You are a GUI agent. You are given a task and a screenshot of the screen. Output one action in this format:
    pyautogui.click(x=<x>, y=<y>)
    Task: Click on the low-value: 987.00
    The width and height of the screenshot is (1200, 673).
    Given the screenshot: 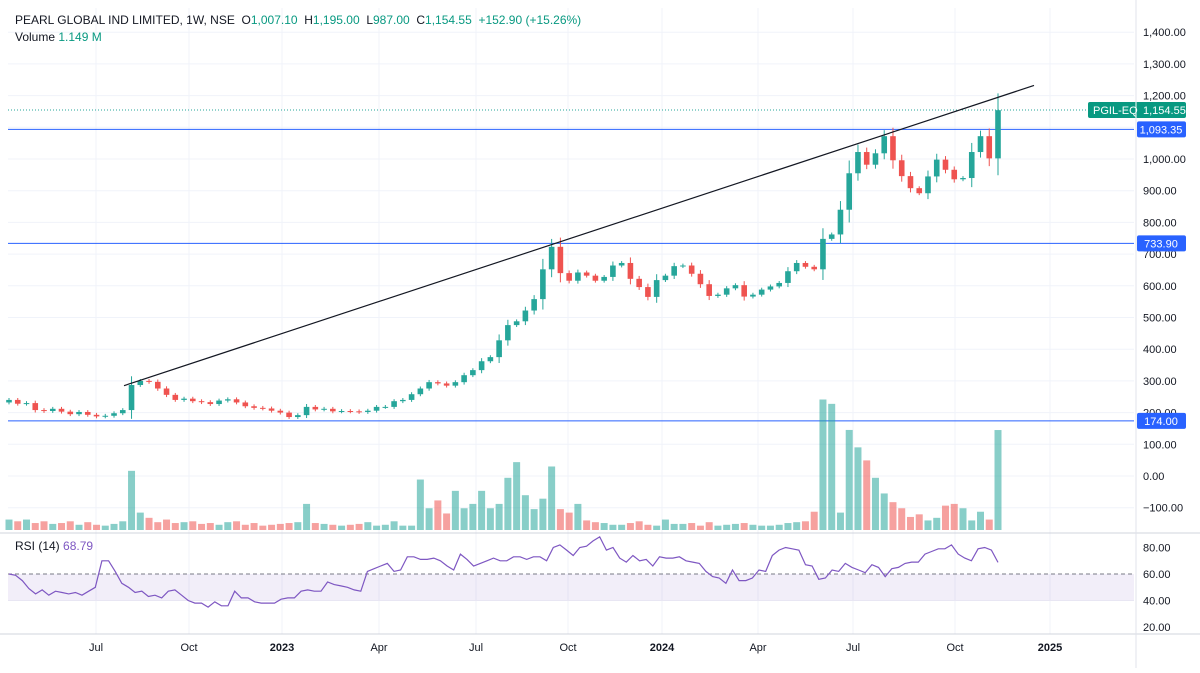 What is the action you would take?
    pyautogui.click(x=391, y=20)
    